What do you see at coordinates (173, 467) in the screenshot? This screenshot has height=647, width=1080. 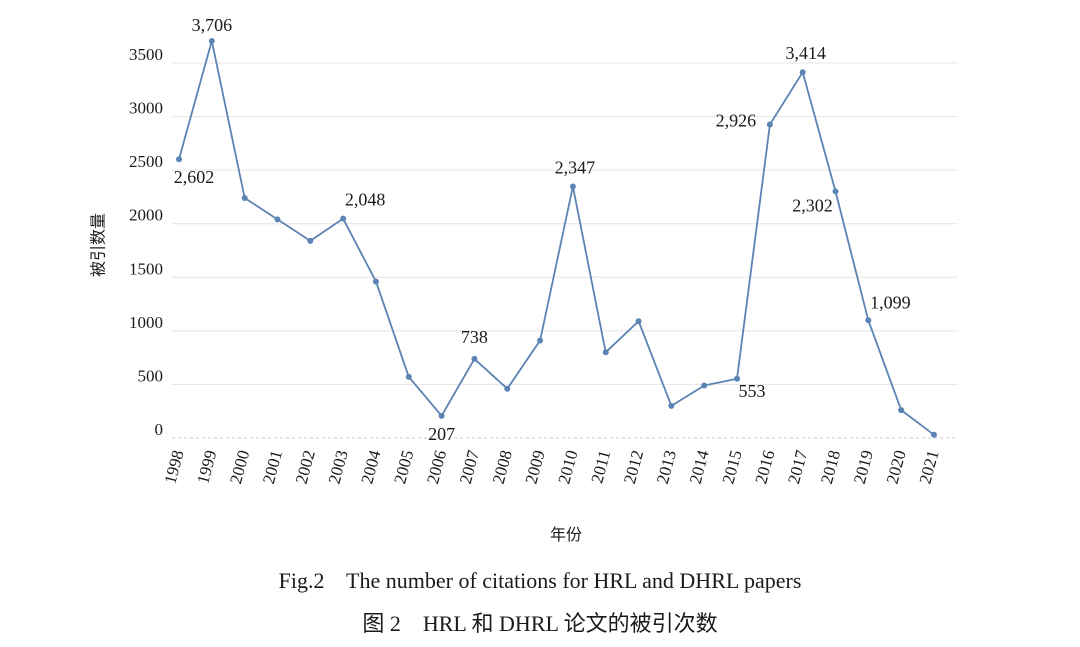 I see `x-tick-label: 1998` at bounding box center [173, 467].